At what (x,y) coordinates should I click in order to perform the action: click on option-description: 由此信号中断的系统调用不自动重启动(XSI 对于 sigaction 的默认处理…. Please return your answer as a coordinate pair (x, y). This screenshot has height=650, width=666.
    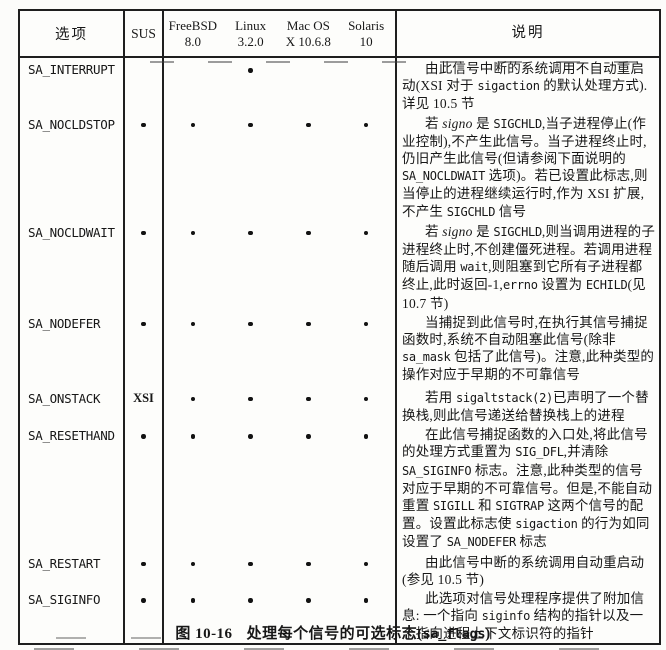
    Looking at the image, I should click on (527, 85).